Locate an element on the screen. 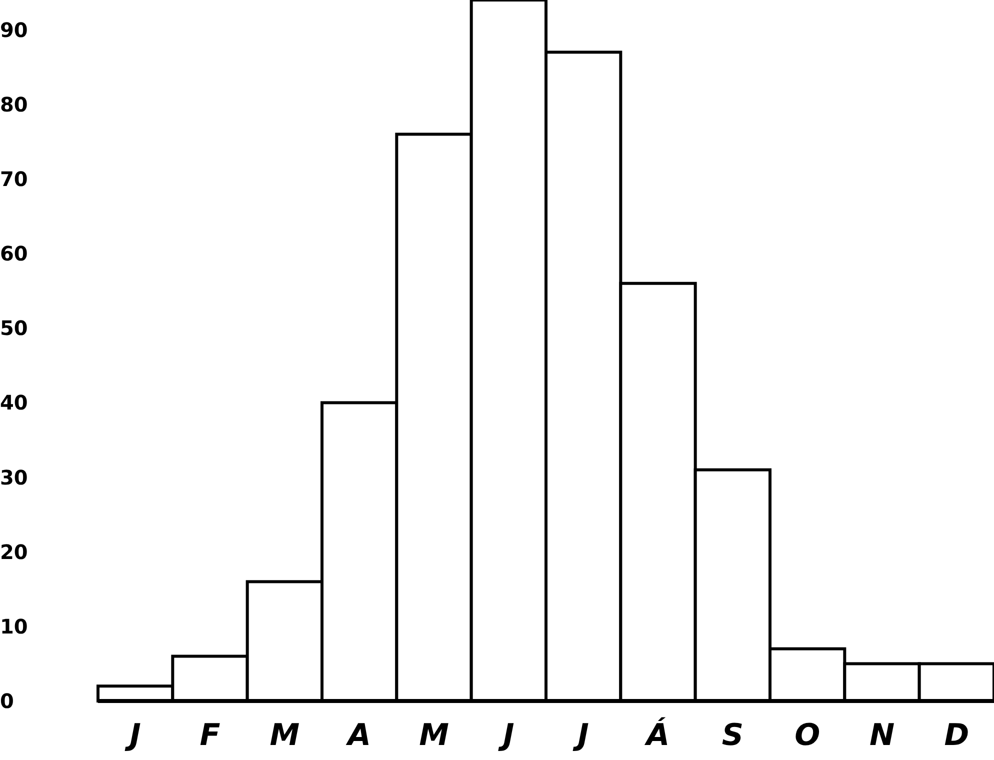 The image size is (994, 760). x-tick-label: D is located at coordinates (957, 735).